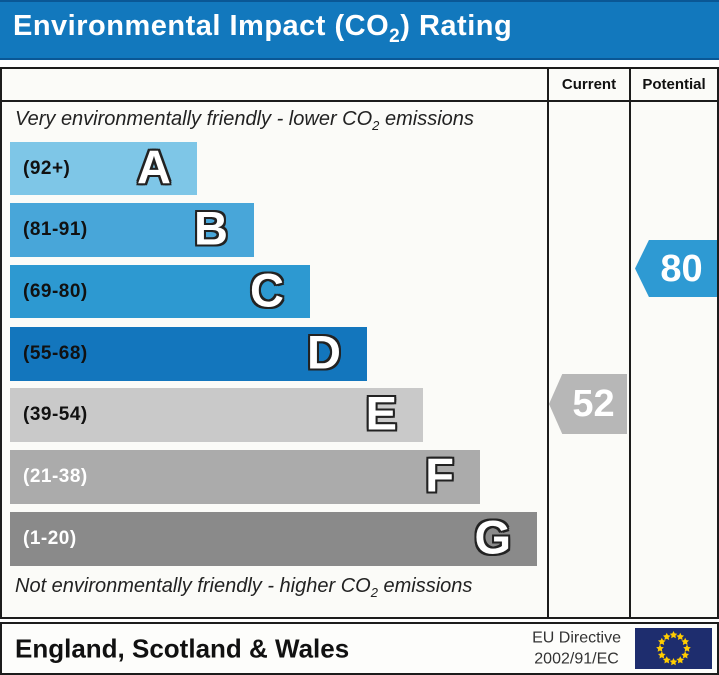 Image resolution: width=719 pixels, height=675 pixels. What do you see at coordinates (132, 230) in the screenshot?
I see `band-b: (81-91) B` at bounding box center [132, 230].